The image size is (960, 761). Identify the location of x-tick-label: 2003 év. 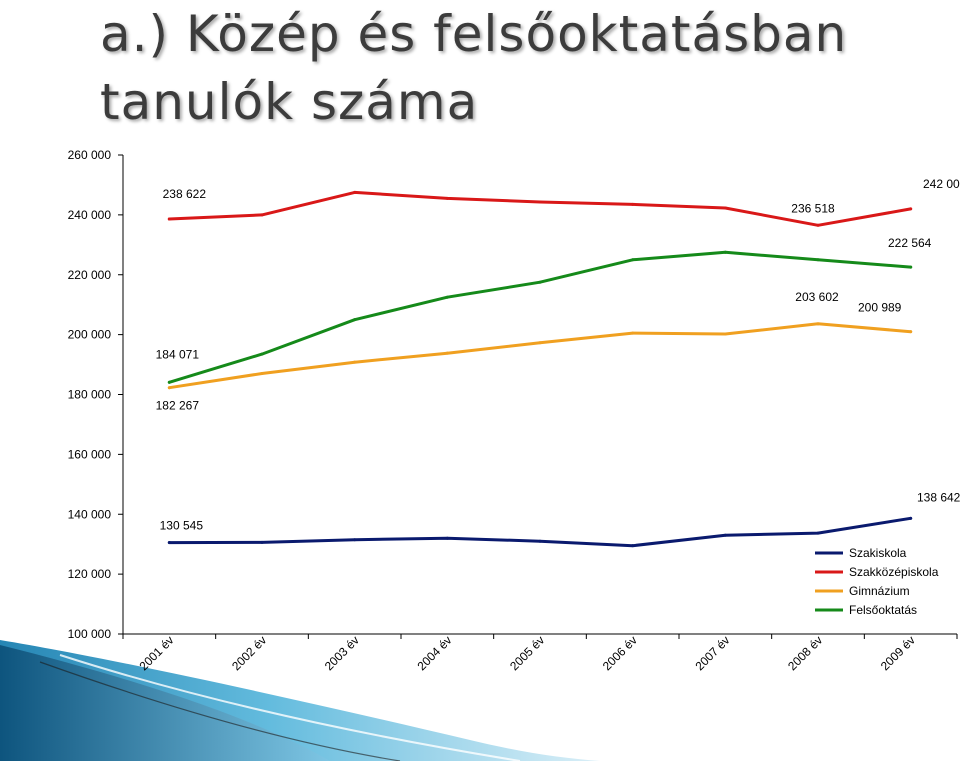
(342, 653).